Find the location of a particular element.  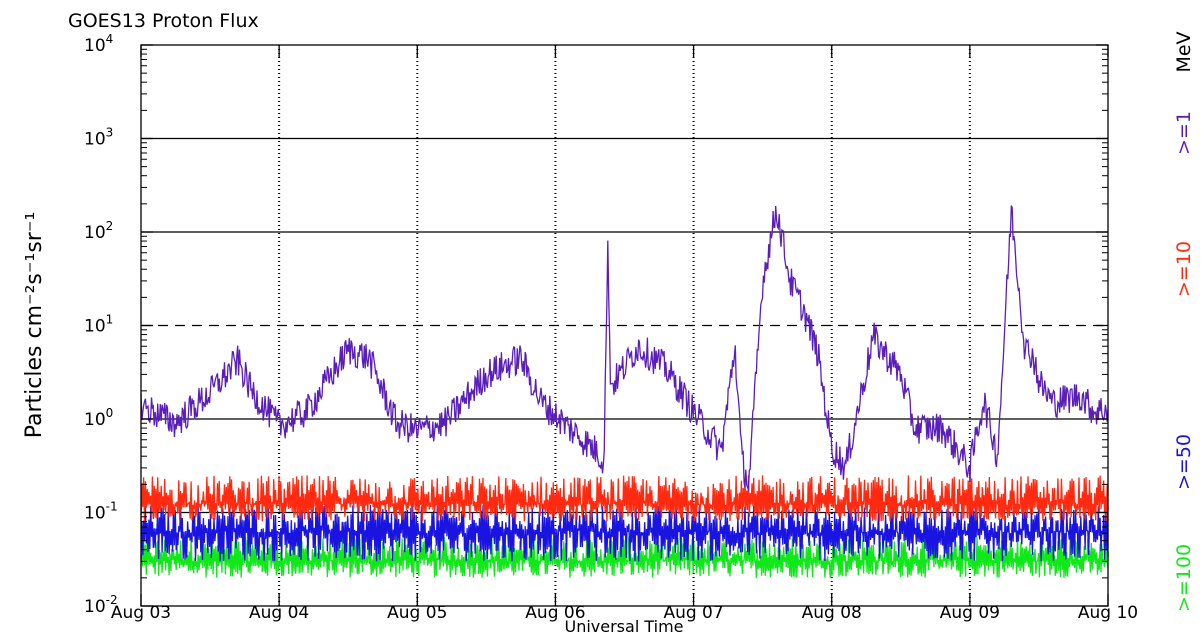

x-axis-label: Universal Time is located at coordinates (623, 626).